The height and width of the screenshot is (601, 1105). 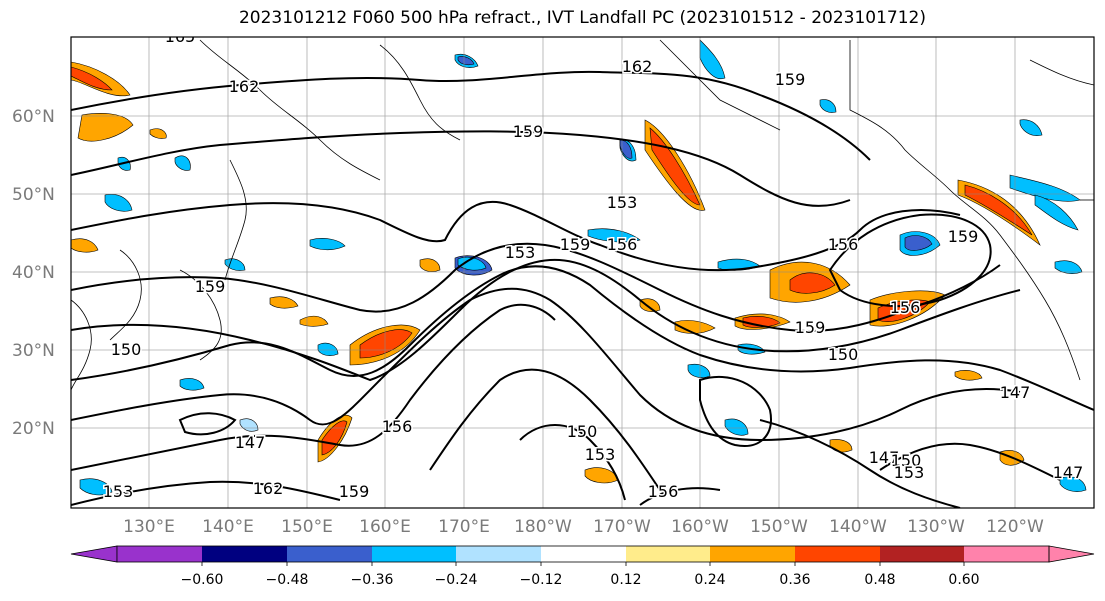 What do you see at coordinates (180, 36) in the screenshot?
I see `contour-label: 165` at bounding box center [180, 36].